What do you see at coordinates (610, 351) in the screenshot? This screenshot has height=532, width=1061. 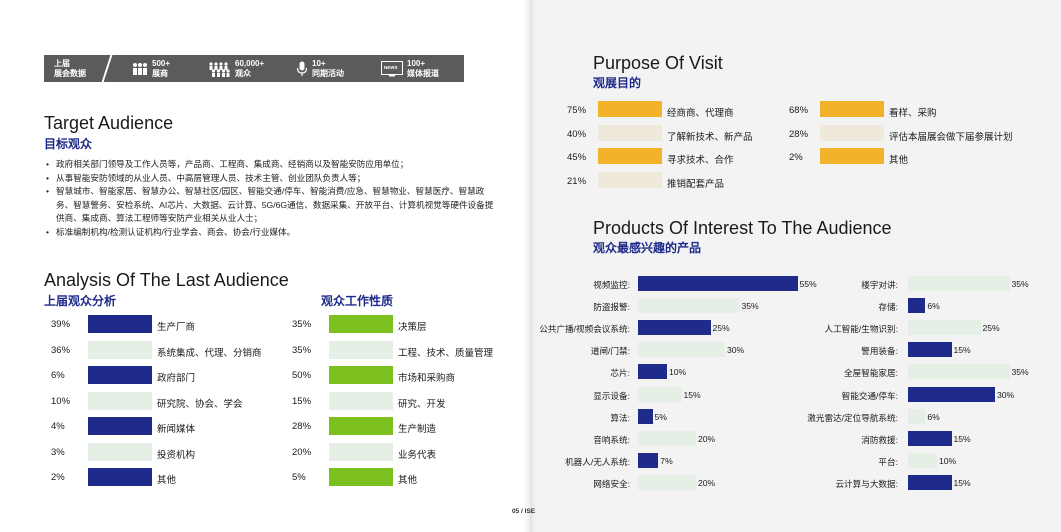 I see `product-label: 道闸/门禁:` at bounding box center [610, 351].